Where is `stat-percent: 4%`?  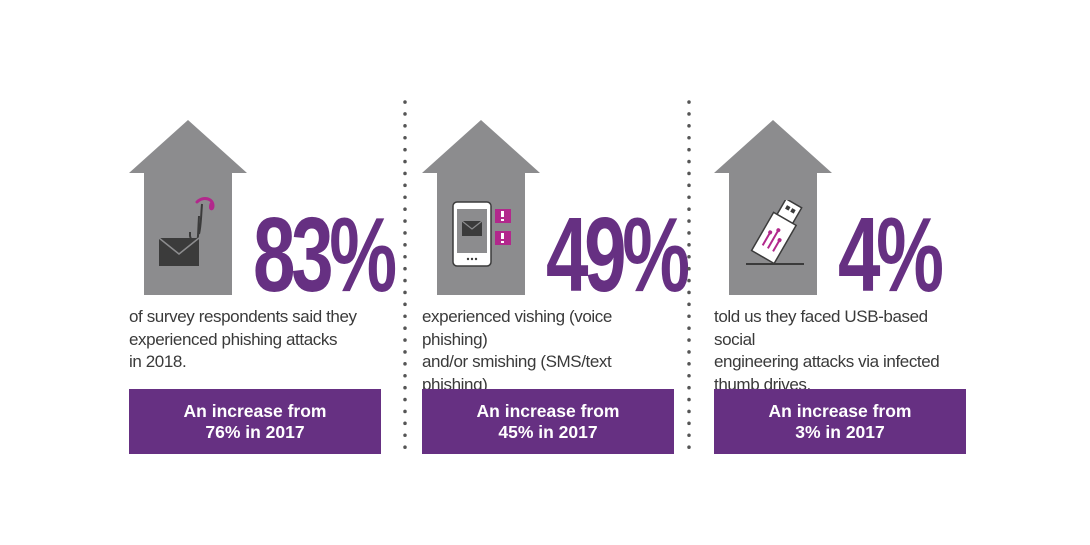
stat-percent: 4% is located at coordinates (891, 255).